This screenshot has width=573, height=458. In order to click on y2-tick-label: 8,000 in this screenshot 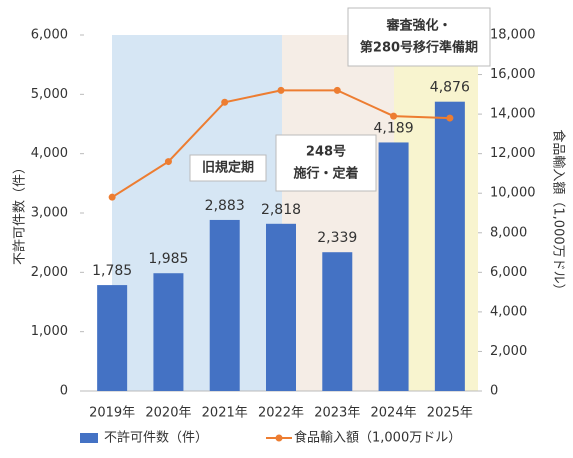, I will do `click(508, 232)`.